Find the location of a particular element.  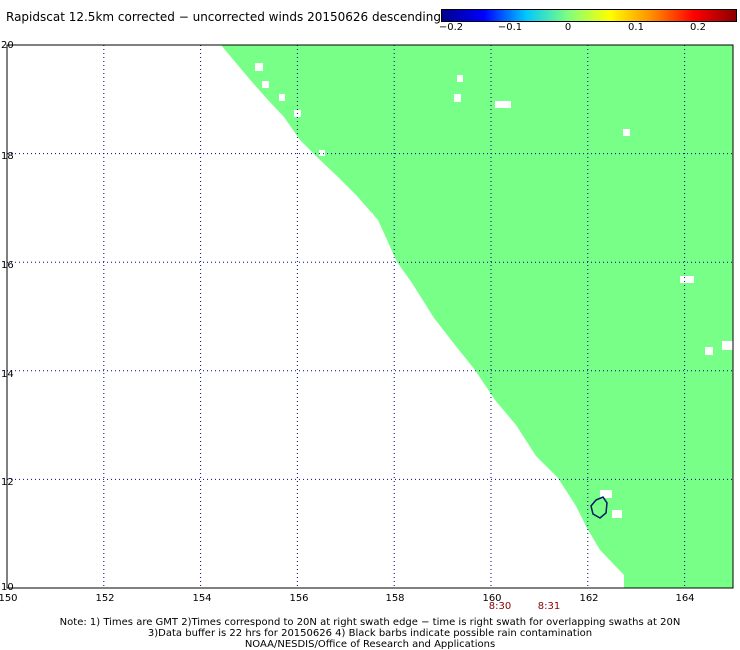

swath-time-label: 8:31 is located at coordinates (549, 606).